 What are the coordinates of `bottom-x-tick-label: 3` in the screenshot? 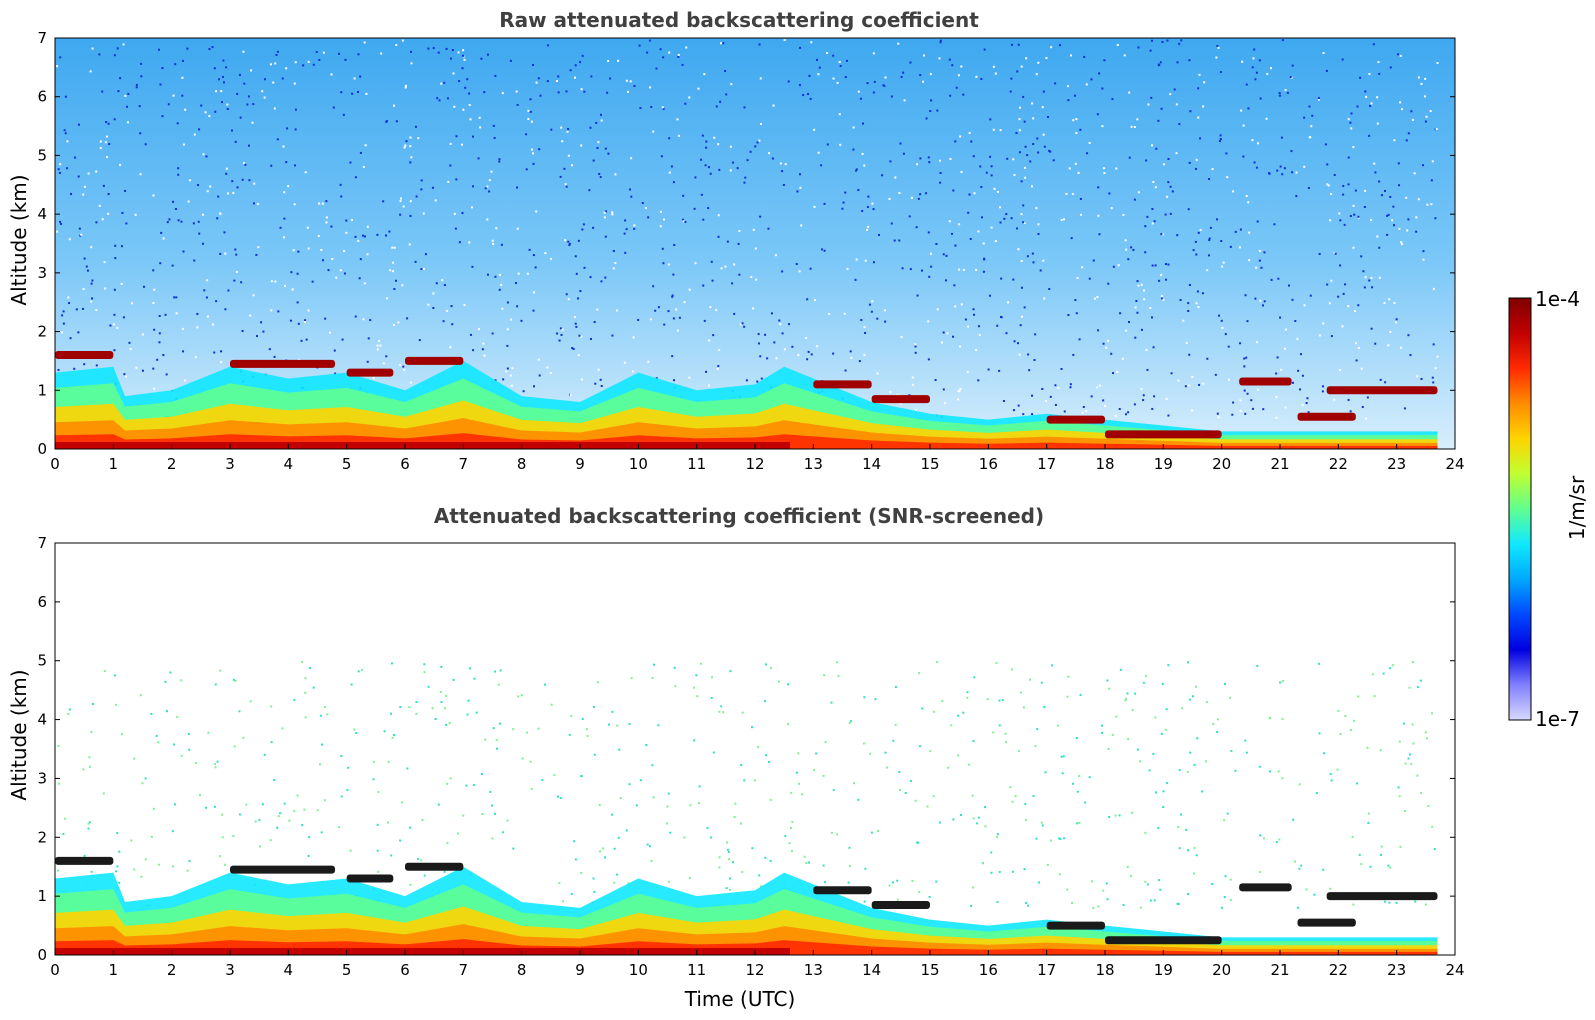 It's located at (230, 970).